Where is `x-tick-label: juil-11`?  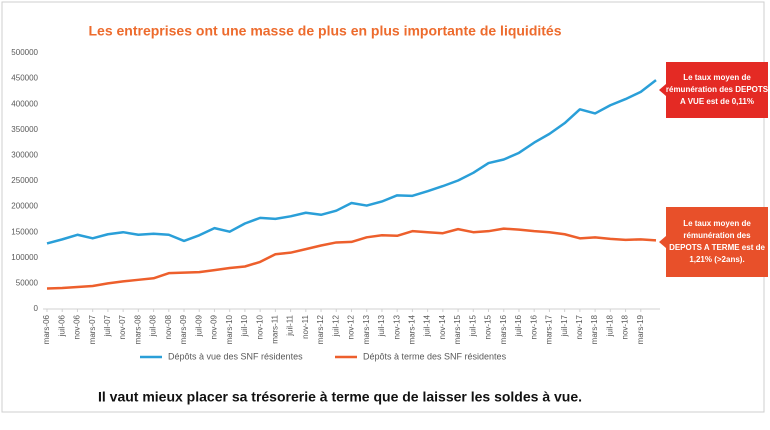 x-tick-label: juil-11 is located at coordinates (290, 325).